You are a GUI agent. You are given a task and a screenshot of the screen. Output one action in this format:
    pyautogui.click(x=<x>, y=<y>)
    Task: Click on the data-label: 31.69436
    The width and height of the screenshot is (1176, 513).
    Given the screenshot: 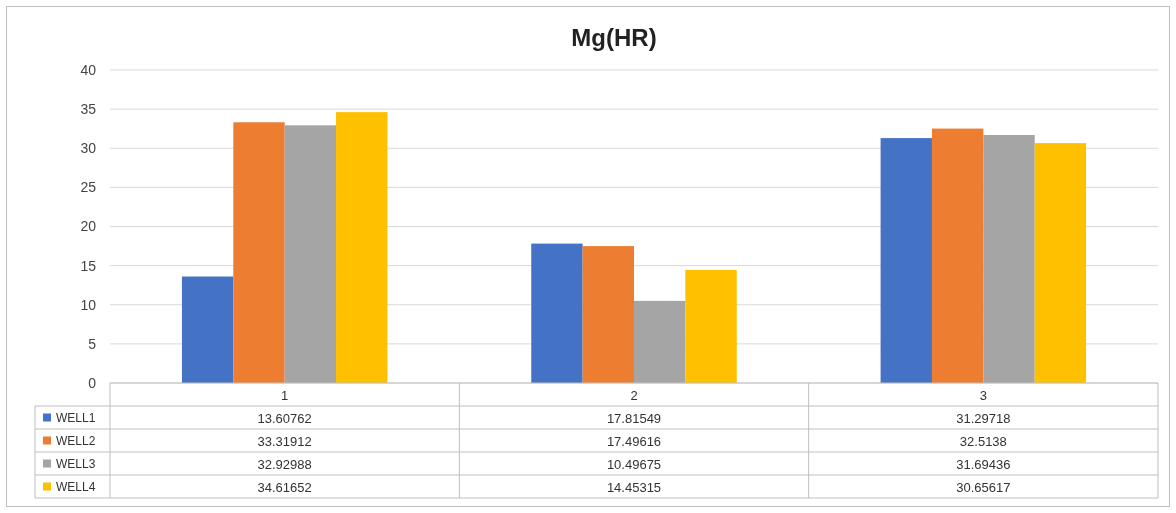 What is the action you would take?
    pyautogui.click(x=983, y=464)
    